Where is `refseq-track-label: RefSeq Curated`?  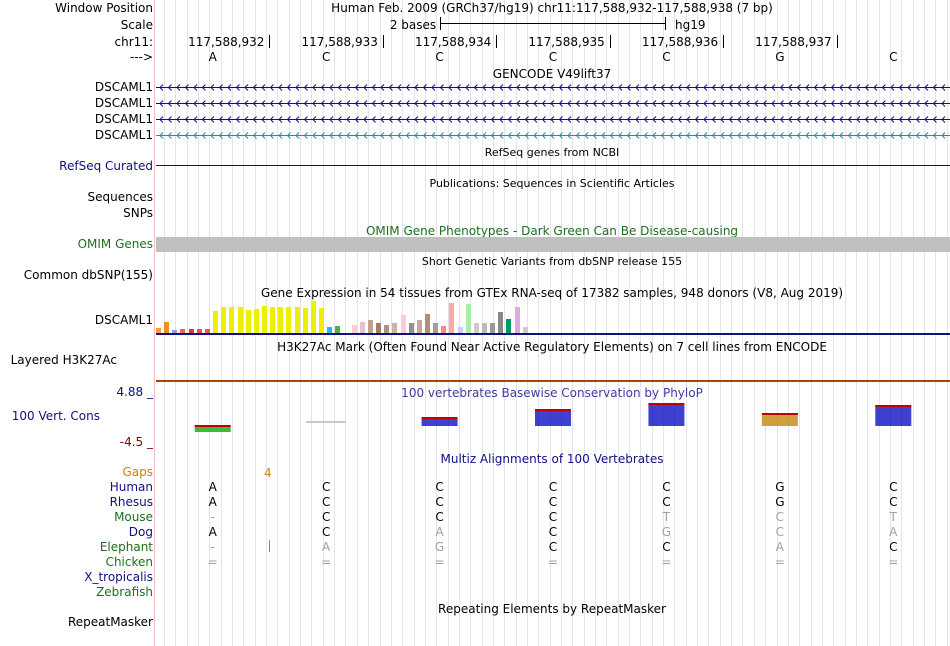 refseq-track-label: RefSeq Curated is located at coordinates (106, 166).